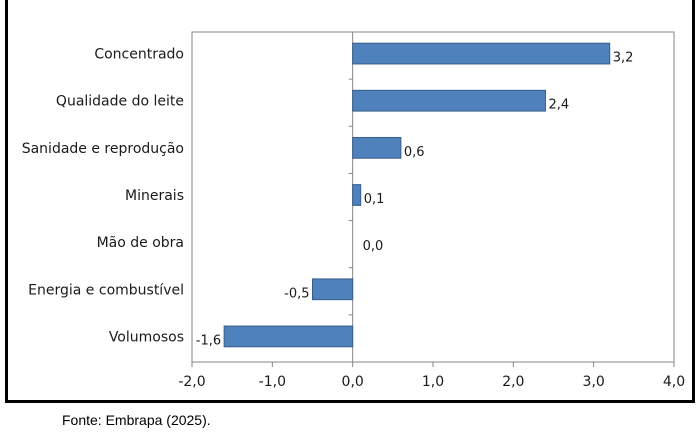 The width and height of the screenshot is (700, 433). What do you see at coordinates (623, 58) in the screenshot?
I see `value-label: 3,2` at bounding box center [623, 58].